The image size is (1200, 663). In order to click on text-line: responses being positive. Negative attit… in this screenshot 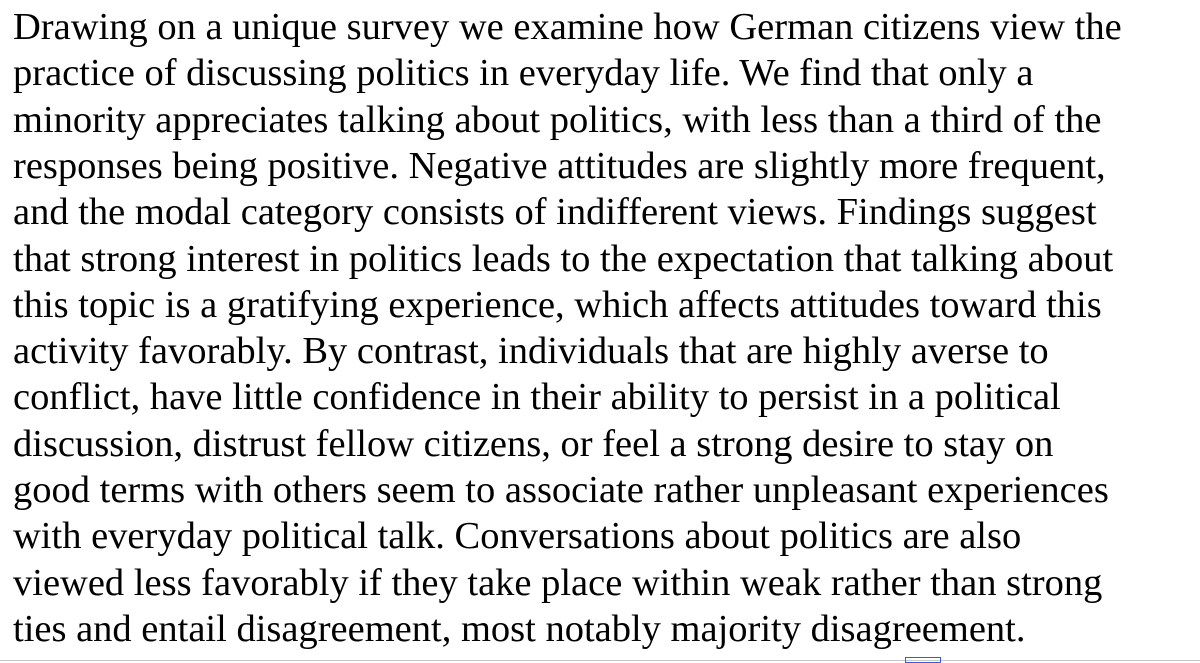, I will do `click(559, 165)`.